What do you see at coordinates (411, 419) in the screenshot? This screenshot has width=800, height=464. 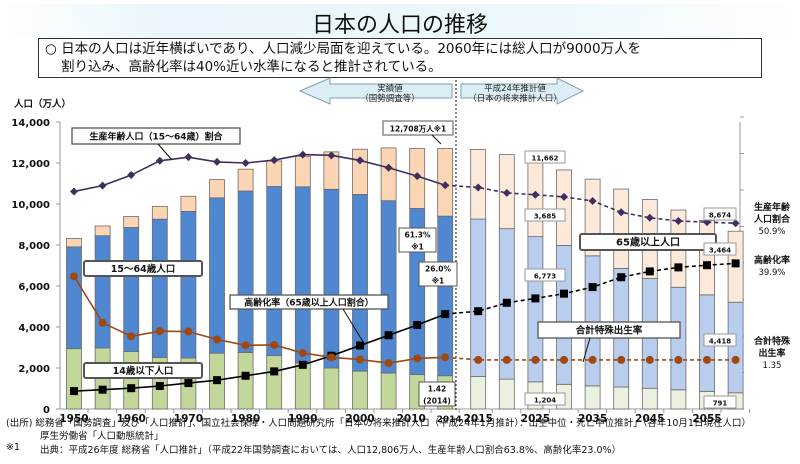 I see `x-tick-label: 2010` at bounding box center [411, 419].